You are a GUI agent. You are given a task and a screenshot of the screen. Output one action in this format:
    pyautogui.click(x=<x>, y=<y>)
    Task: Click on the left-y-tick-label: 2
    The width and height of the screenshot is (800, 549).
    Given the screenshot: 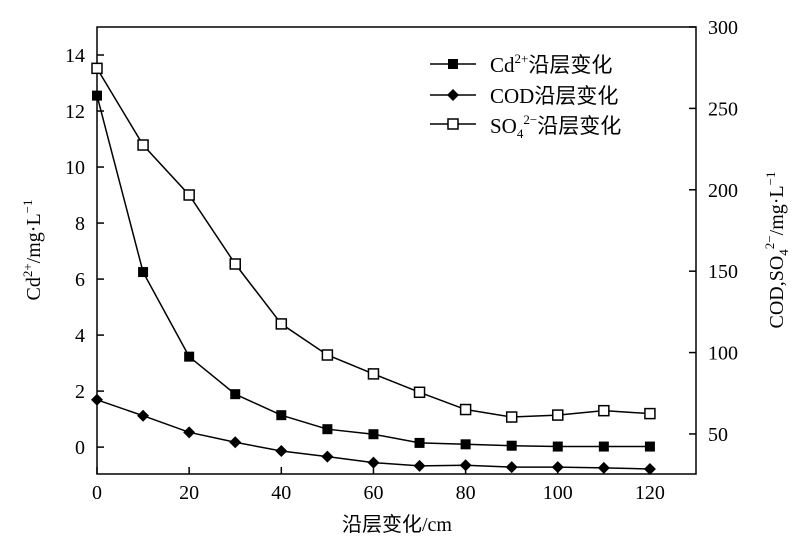 What is the action you would take?
    pyautogui.click(x=80, y=392)
    